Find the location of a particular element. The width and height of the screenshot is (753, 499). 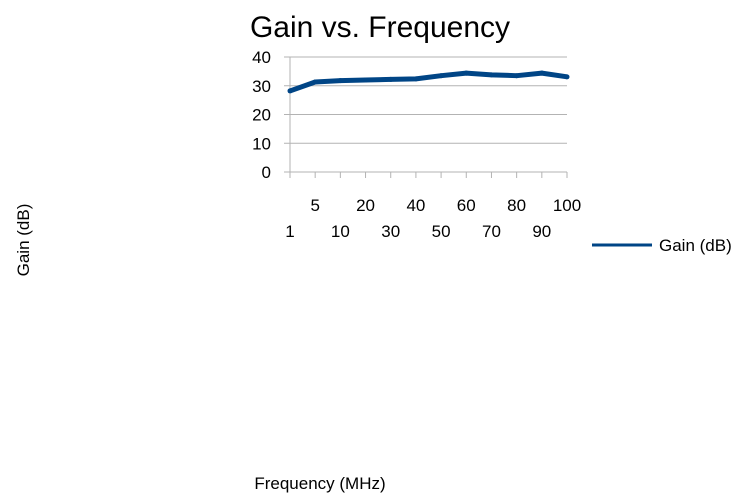

x-tick-label: 5 is located at coordinates (314, 205).